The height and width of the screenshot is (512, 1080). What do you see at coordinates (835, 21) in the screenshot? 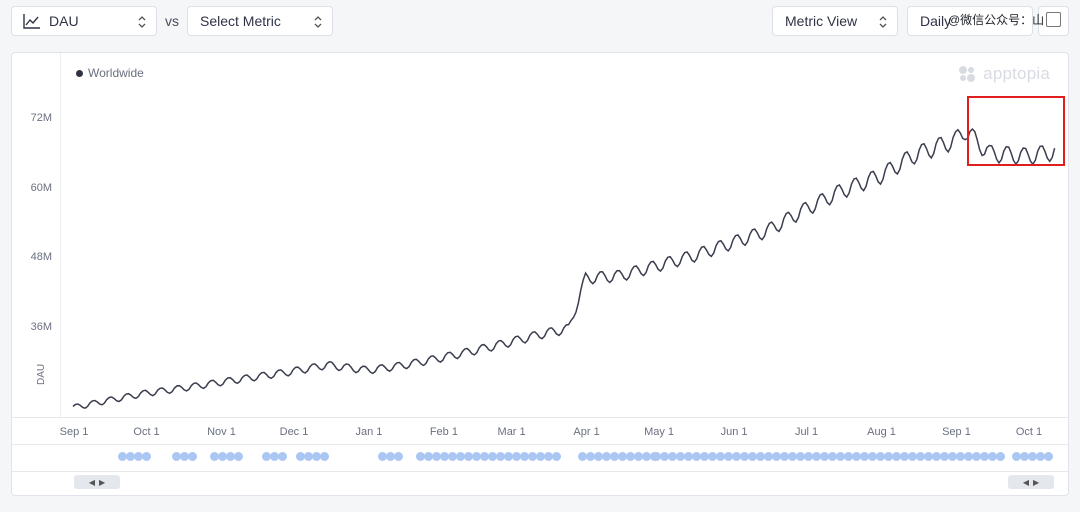
I see `metric-view-select: Metric View` at bounding box center [835, 21].